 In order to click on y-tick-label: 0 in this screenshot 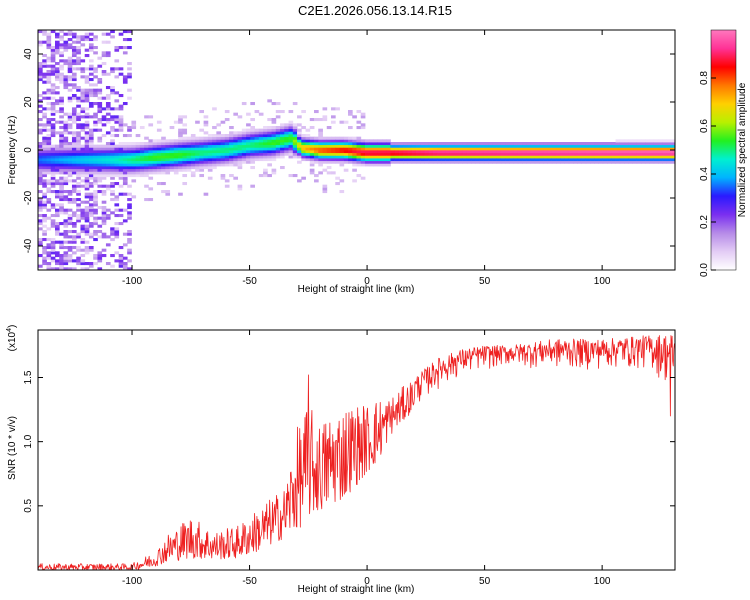, I will do `click(28, 150)`.